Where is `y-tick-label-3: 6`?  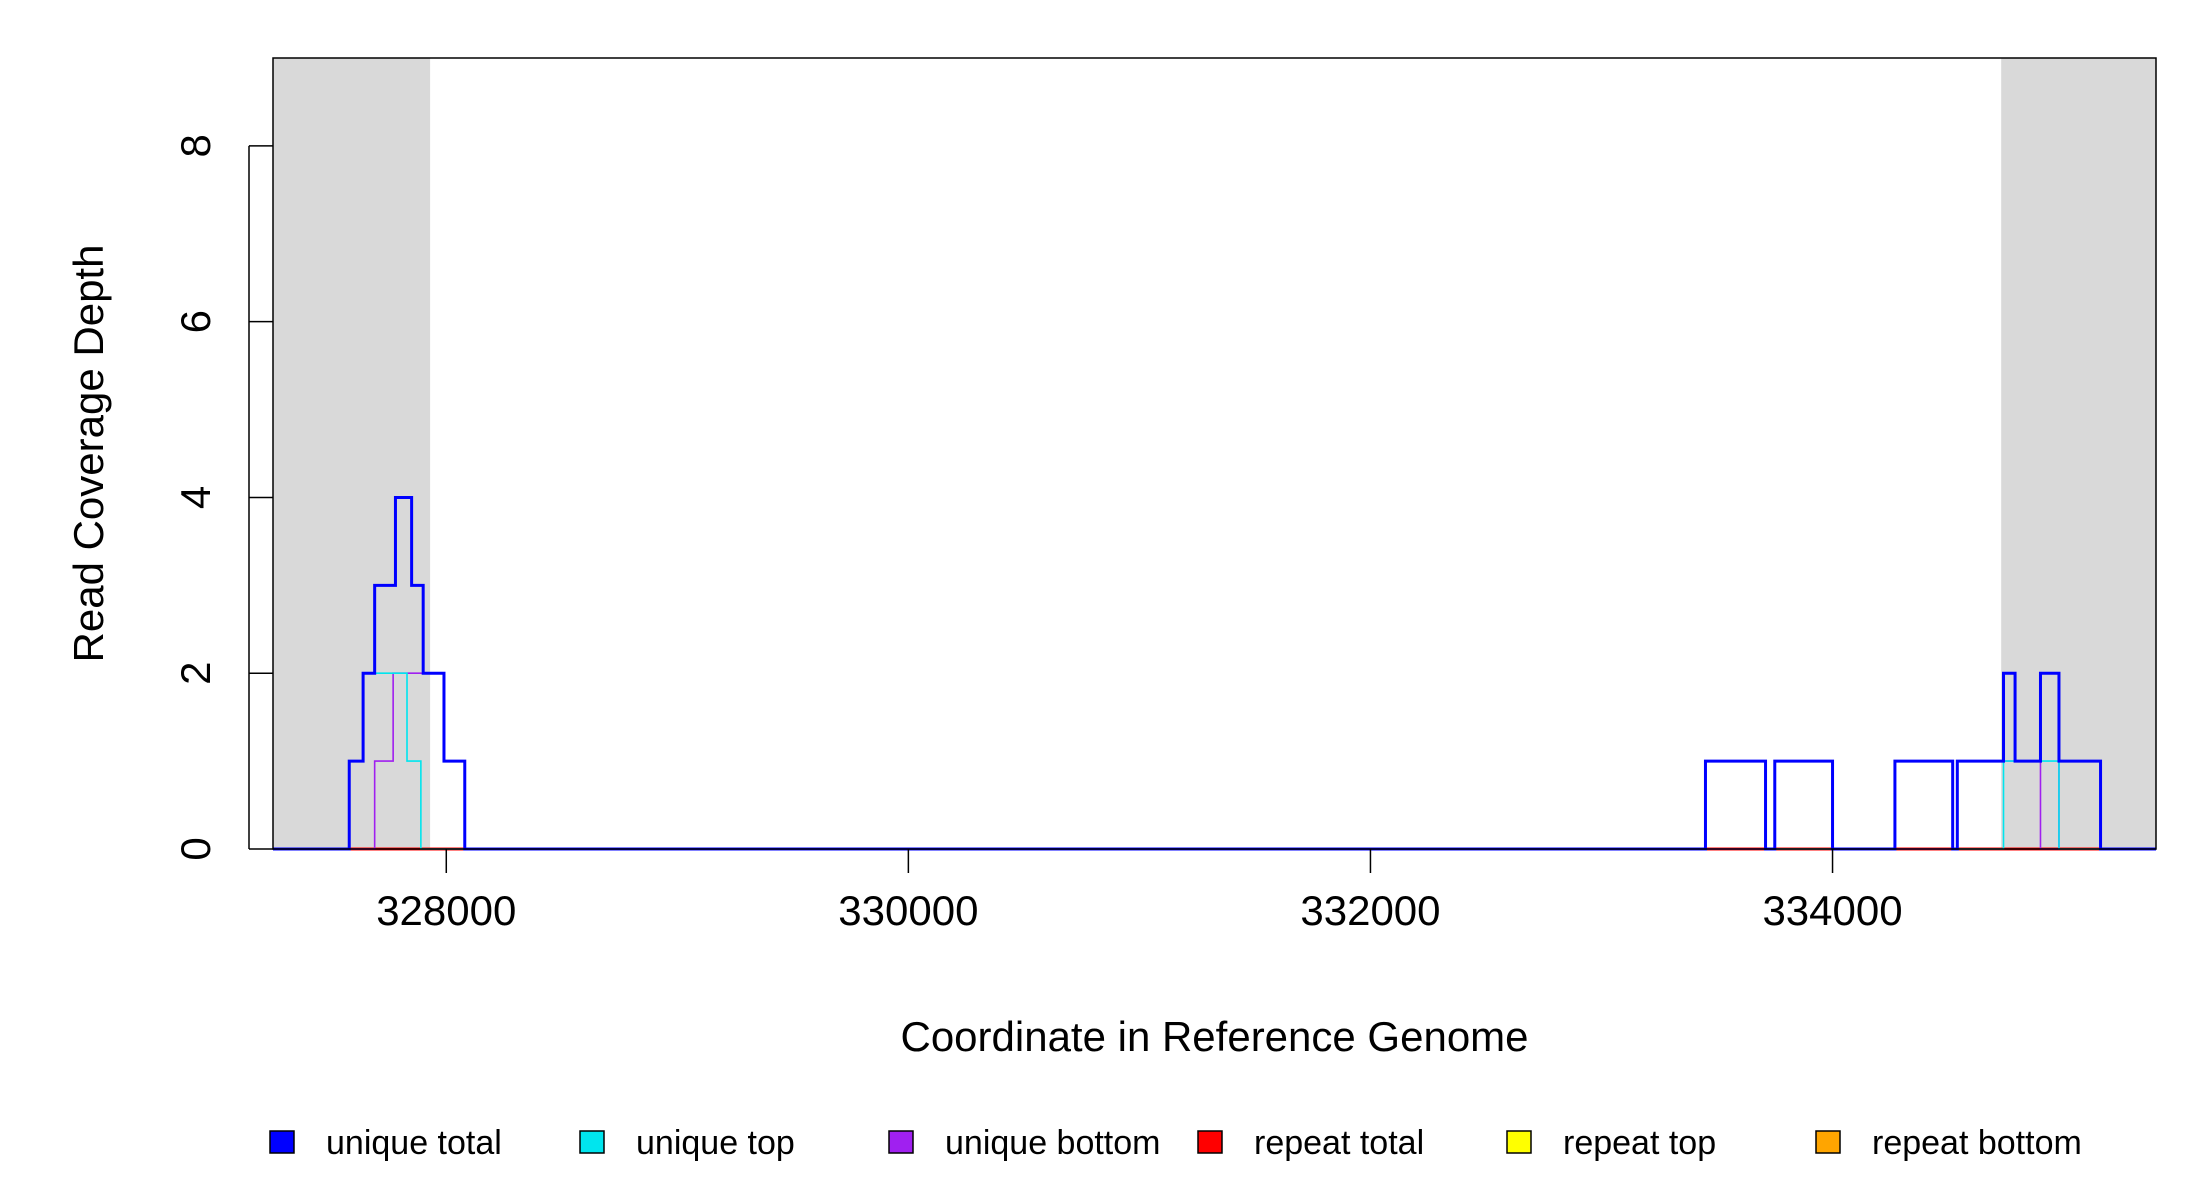 y-tick-label-3: 6 is located at coordinates (195, 321).